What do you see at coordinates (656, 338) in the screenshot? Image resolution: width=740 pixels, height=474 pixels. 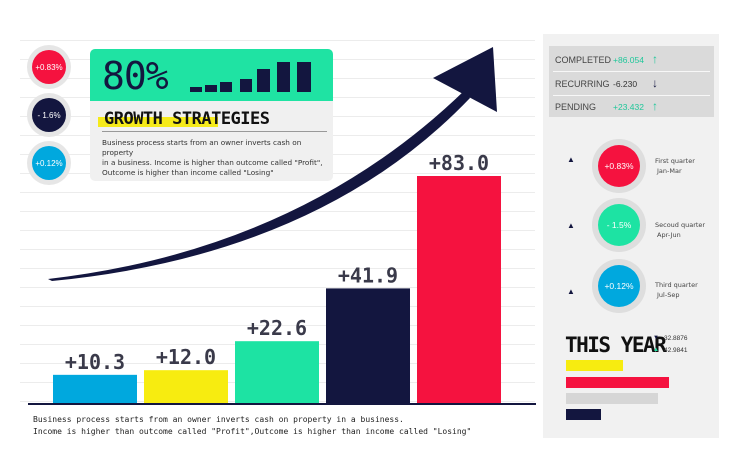 I see `triangle-down-icon: ▼` at bounding box center [656, 338].